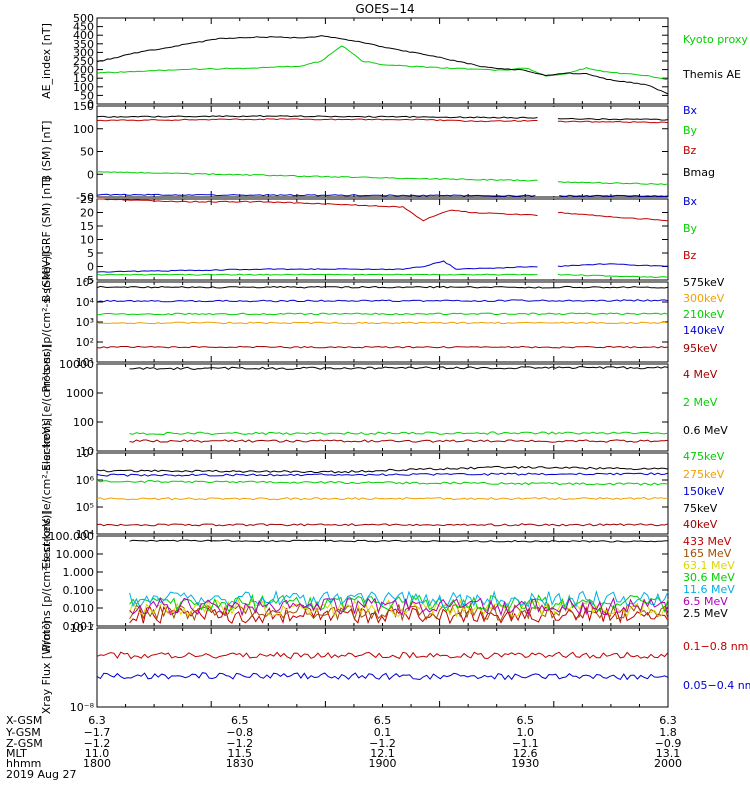 This screenshot has width=750, height=800. What do you see at coordinates (704, 298) in the screenshot?
I see `legend-entry: 300keV` at bounding box center [704, 298].